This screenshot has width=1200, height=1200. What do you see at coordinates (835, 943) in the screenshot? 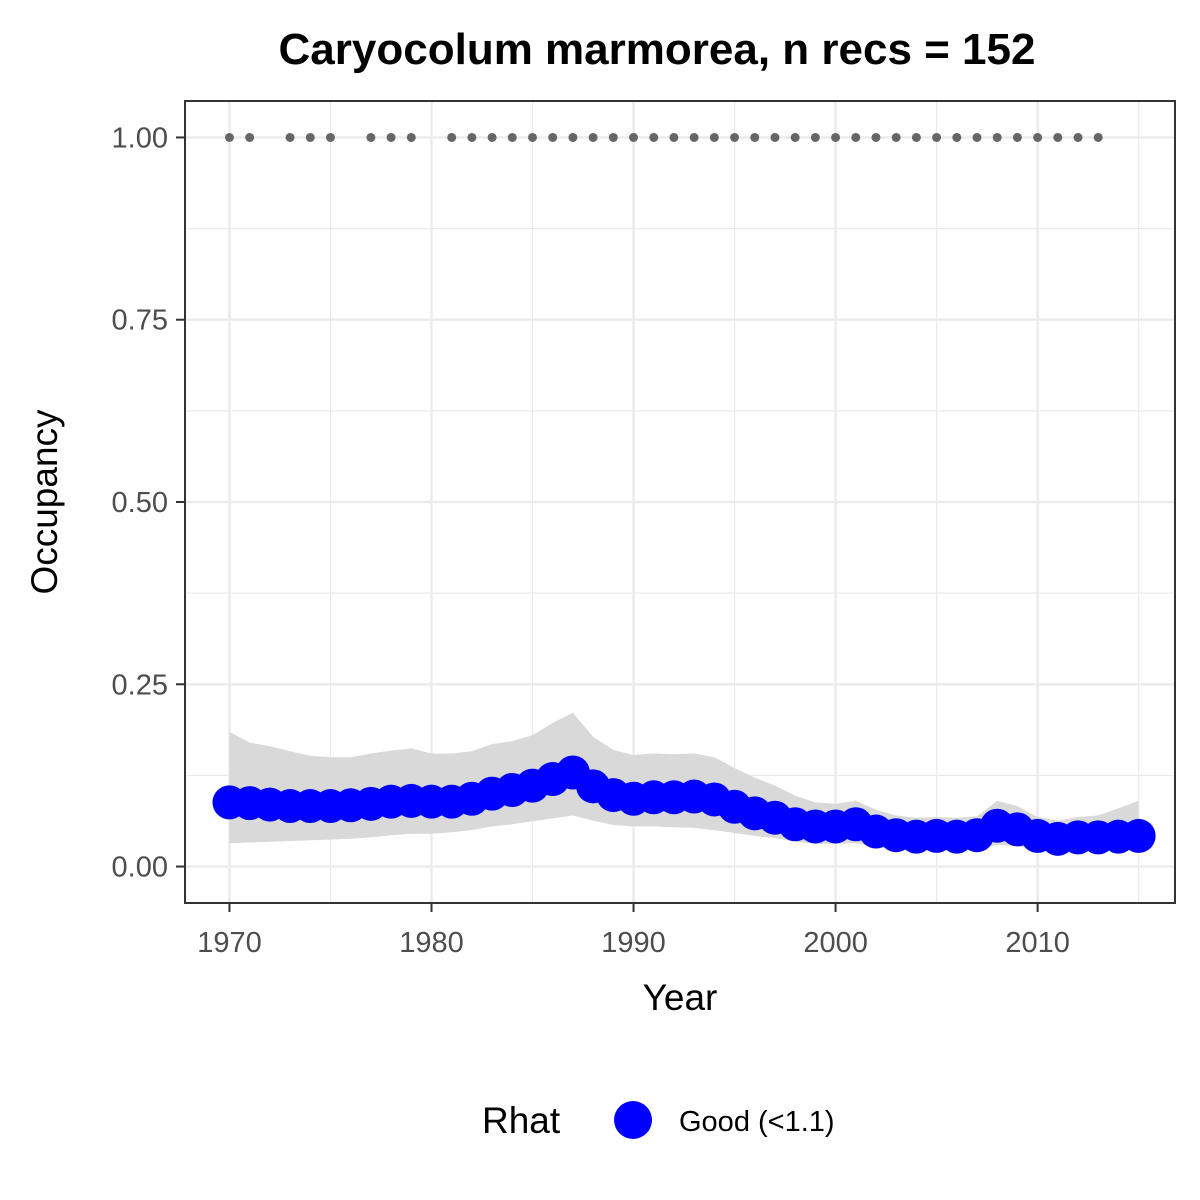
I see `x-tick-label: 2000` at bounding box center [835, 943].